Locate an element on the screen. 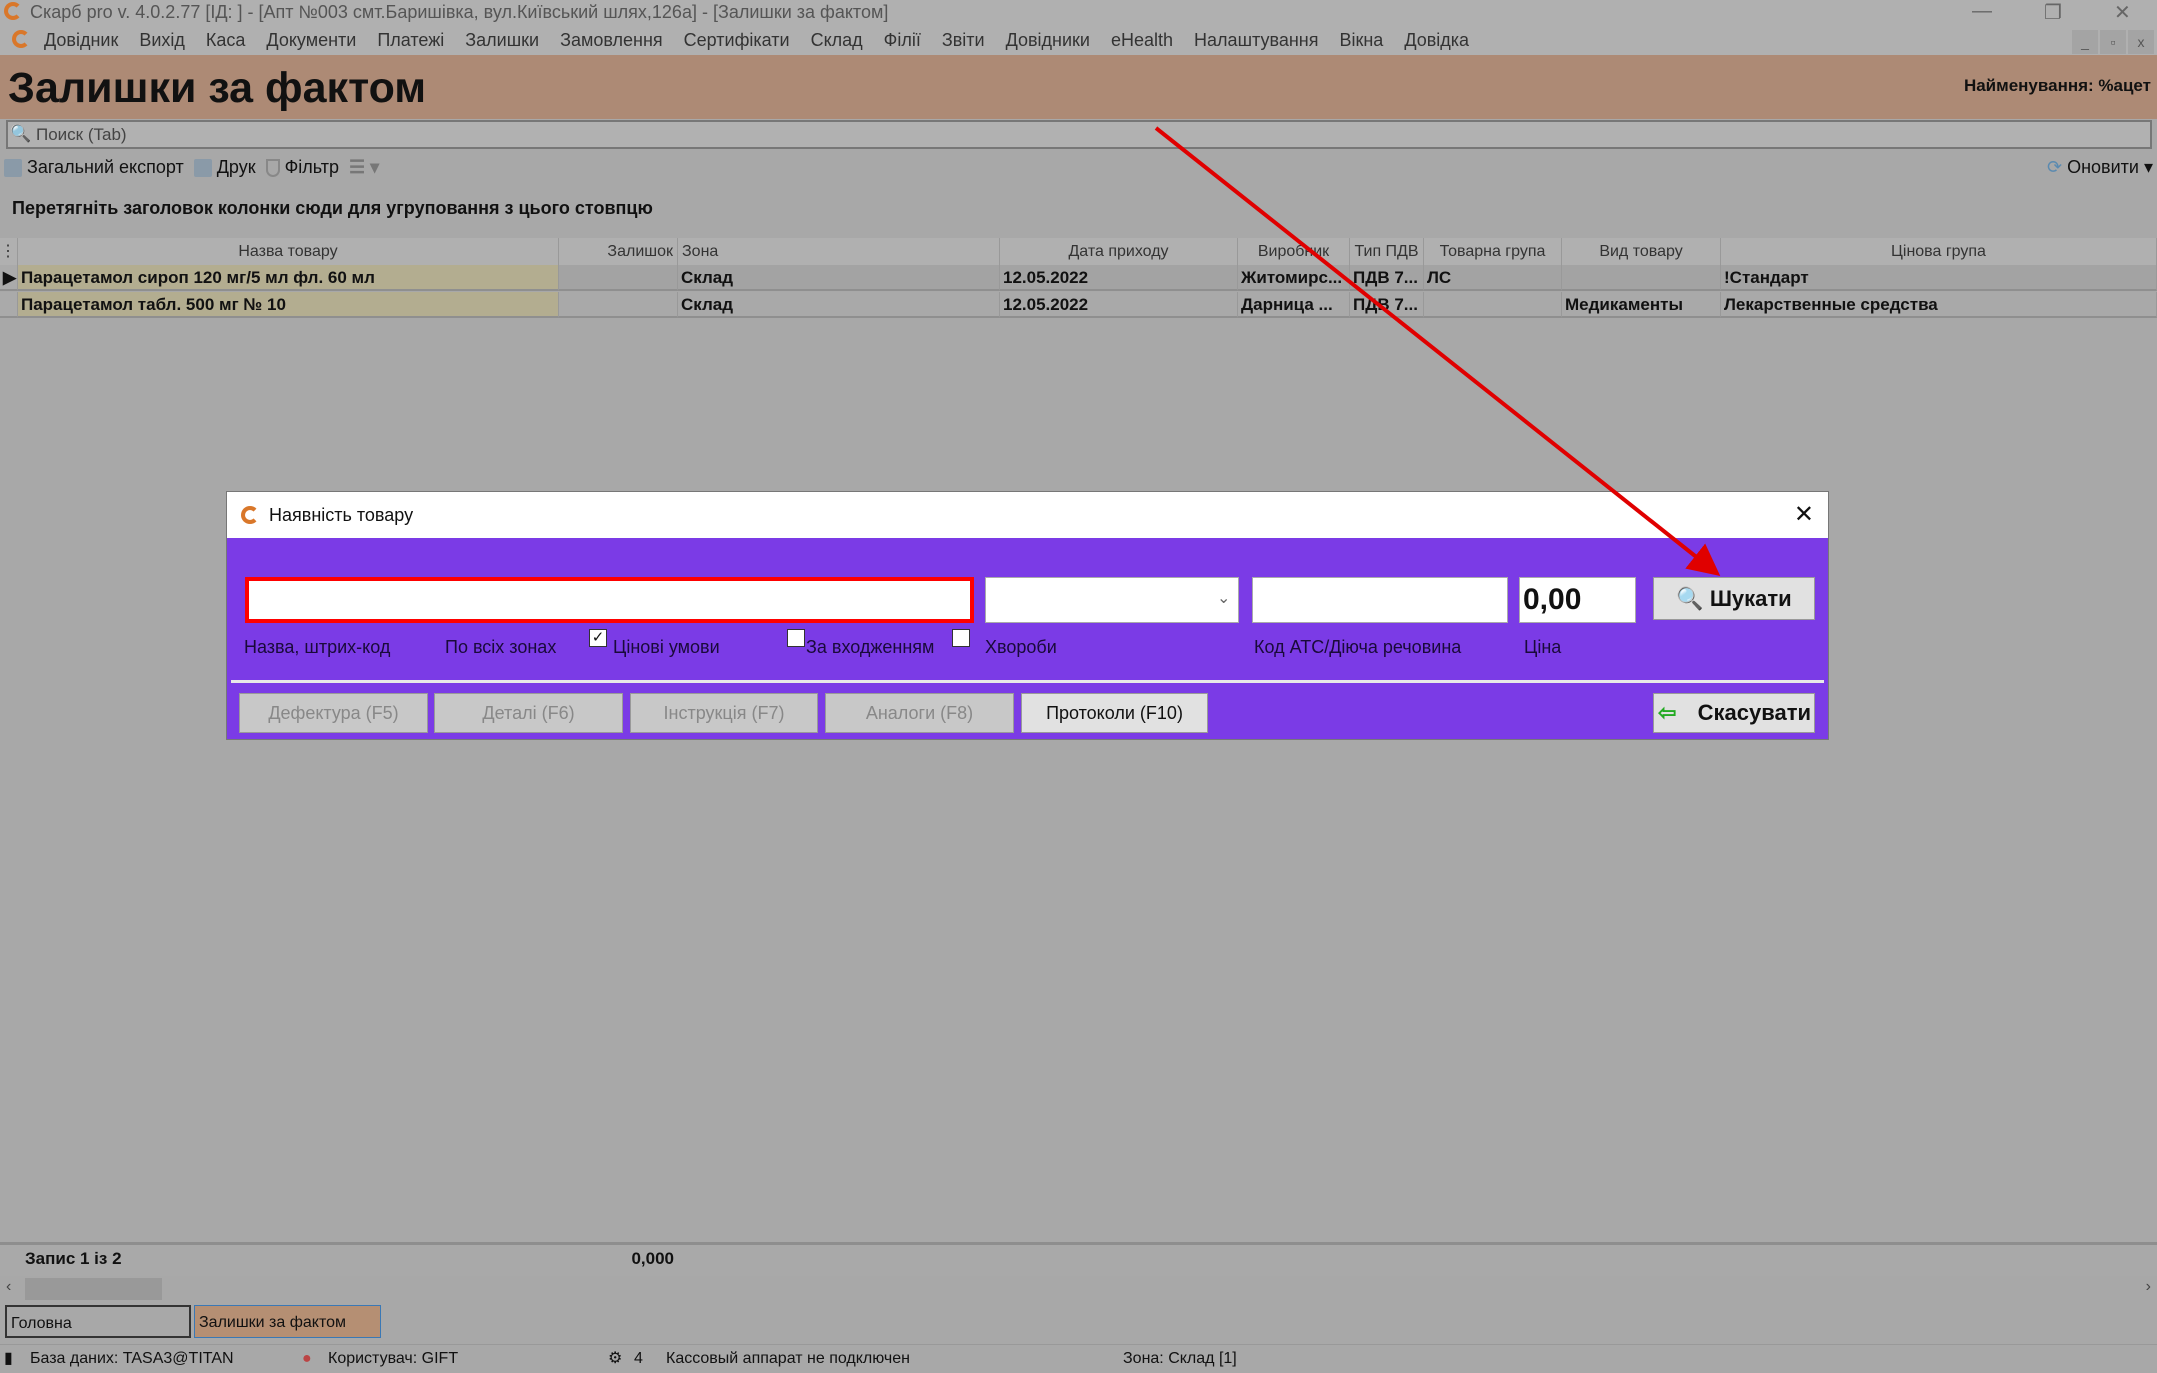 The image size is (2157, 1373). scroll-right-icon: › is located at coordinates (2148, 1286).